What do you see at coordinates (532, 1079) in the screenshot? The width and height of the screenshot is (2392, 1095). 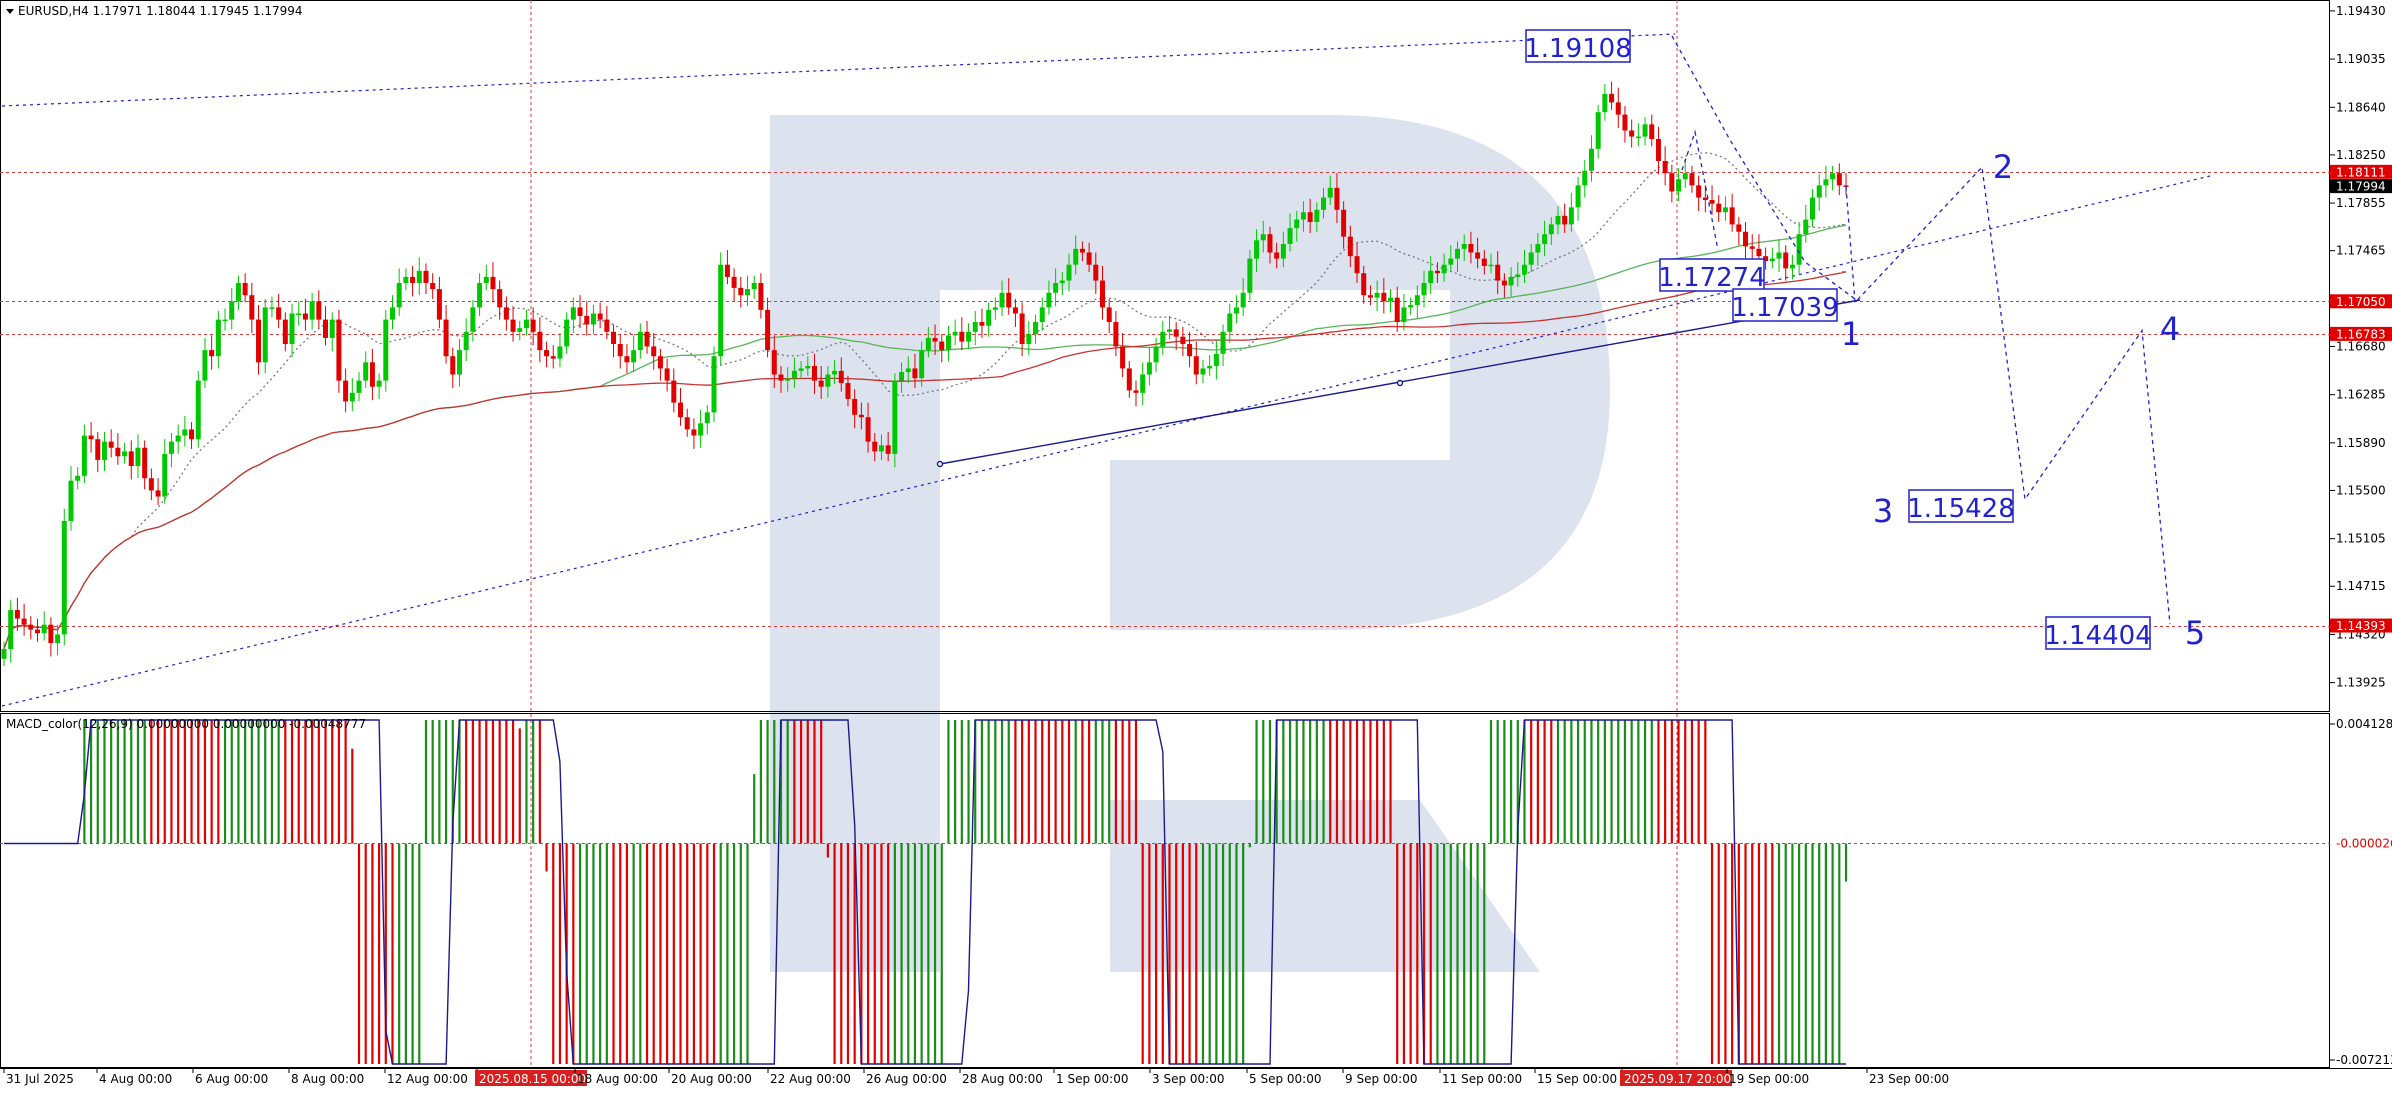 I see `time-tick-label: 2025.08.15 00:00` at bounding box center [532, 1079].